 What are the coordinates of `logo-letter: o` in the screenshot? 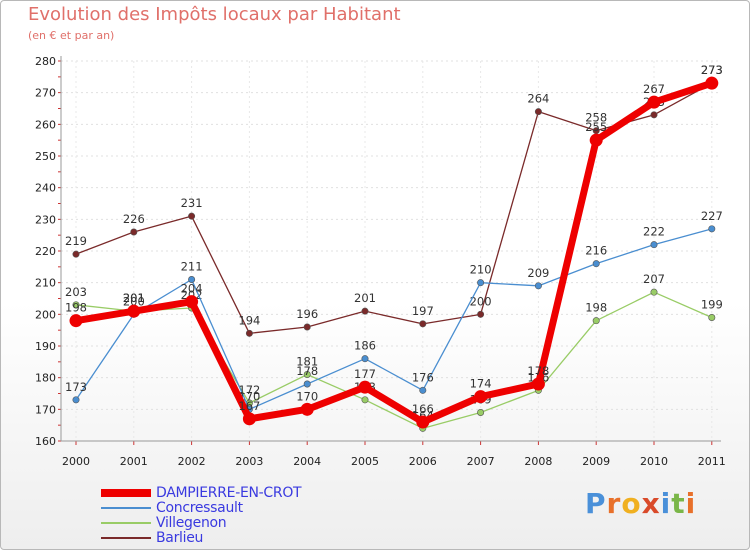 It's located at (631, 503).